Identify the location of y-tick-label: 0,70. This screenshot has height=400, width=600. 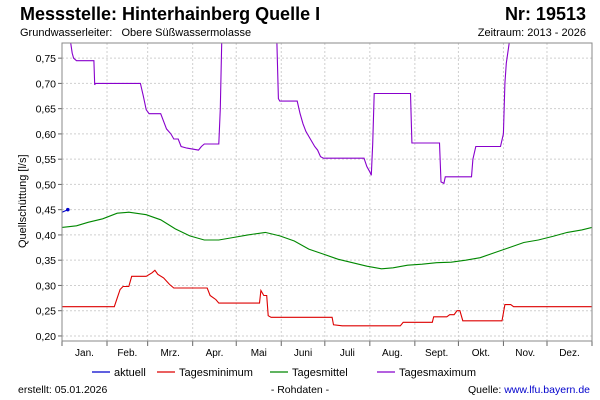
(46, 84).